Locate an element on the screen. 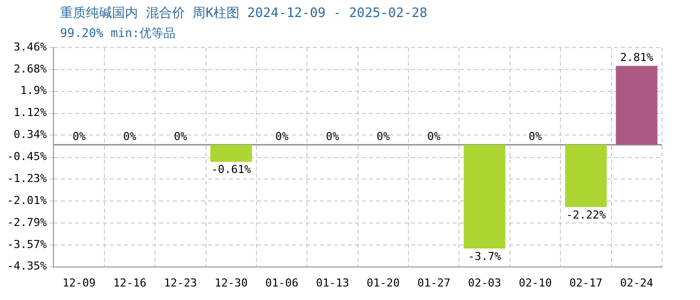 The width and height of the screenshot is (700, 300). x-tick-label: 02-10 is located at coordinates (535, 283).